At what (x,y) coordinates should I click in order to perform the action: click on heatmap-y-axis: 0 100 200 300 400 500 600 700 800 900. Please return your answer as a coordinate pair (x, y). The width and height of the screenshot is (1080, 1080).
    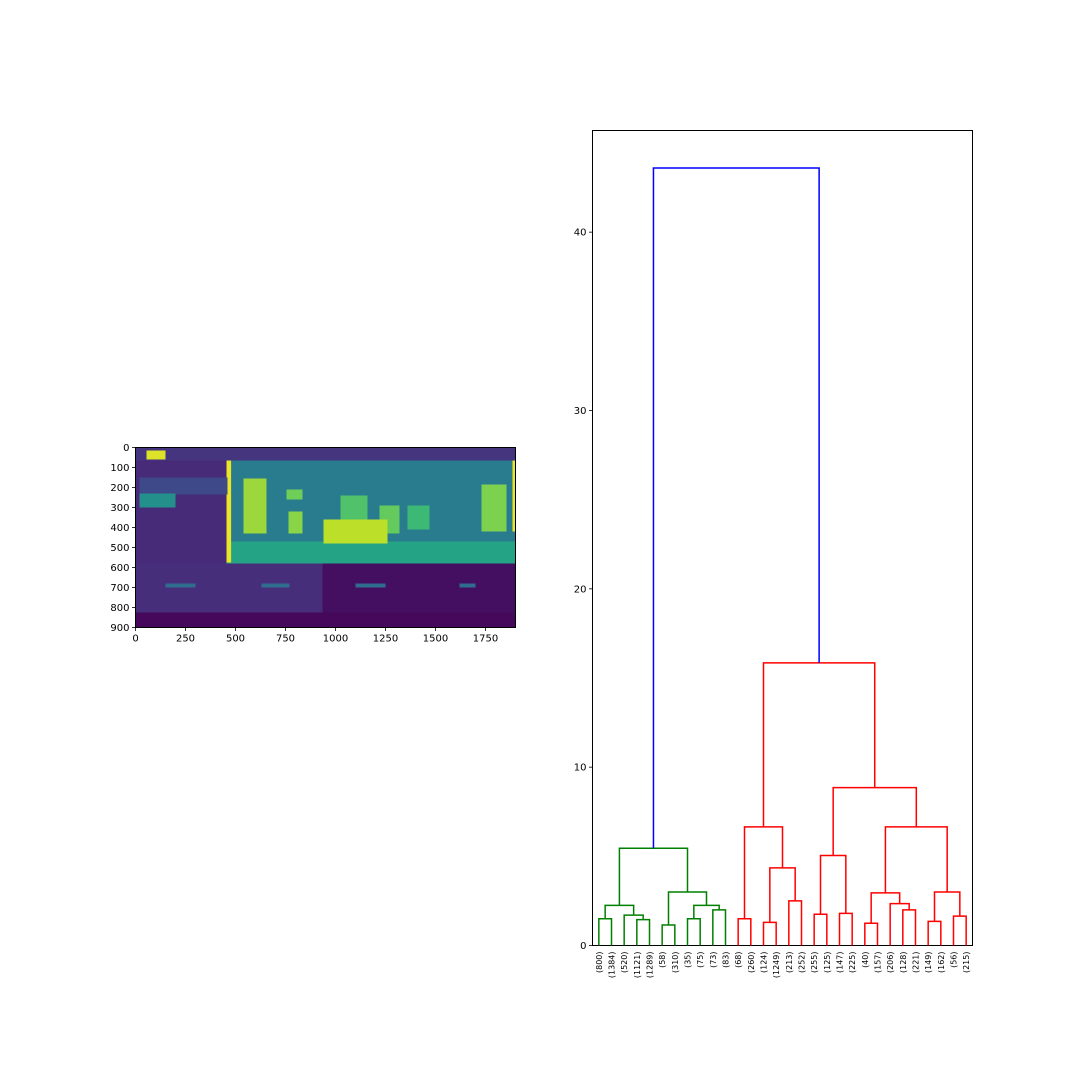
    Looking at the image, I should click on (123, 538).